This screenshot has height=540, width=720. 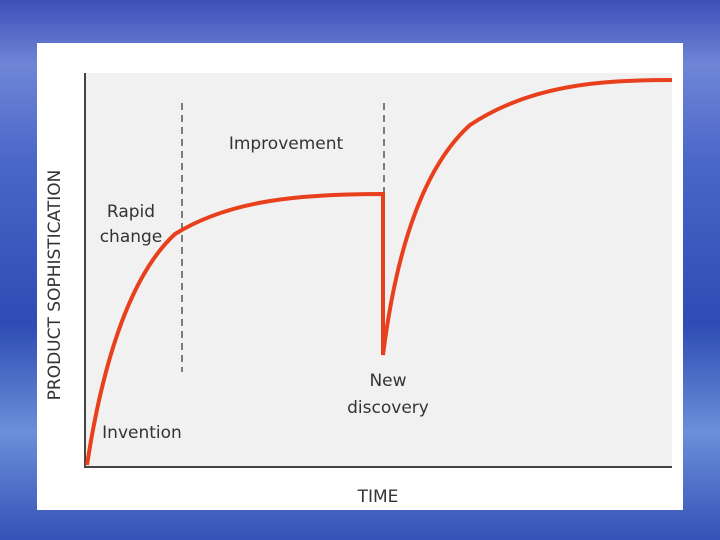 What do you see at coordinates (378, 497) in the screenshot?
I see `x-axis-label: TIME` at bounding box center [378, 497].